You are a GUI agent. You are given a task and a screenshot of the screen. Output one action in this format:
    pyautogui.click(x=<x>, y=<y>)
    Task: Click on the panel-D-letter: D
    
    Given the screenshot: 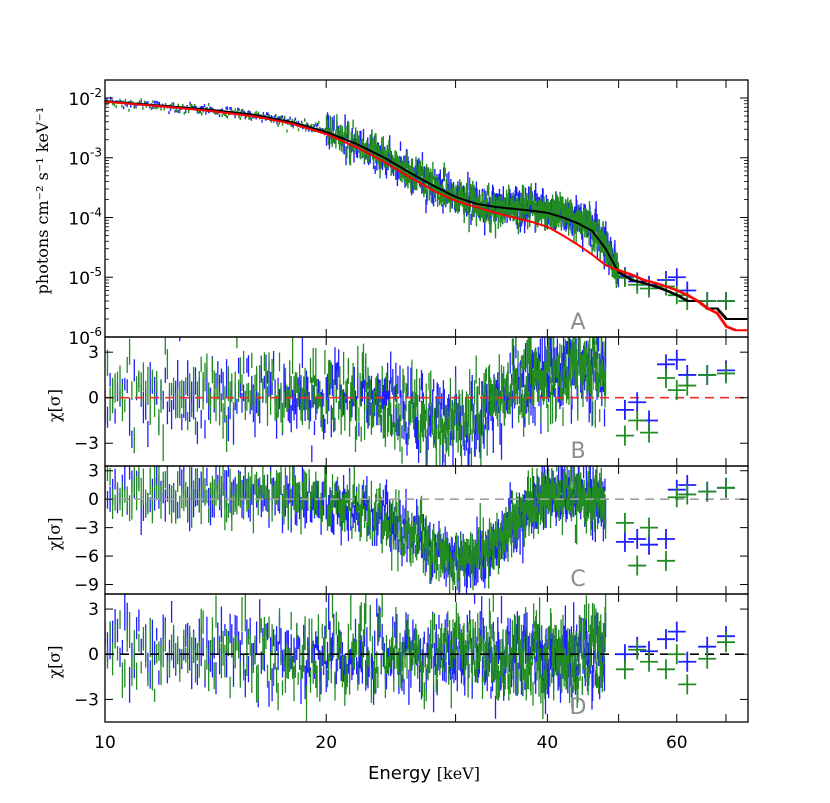 What is the action you would take?
    pyautogui.click(x=578, y=707)
    